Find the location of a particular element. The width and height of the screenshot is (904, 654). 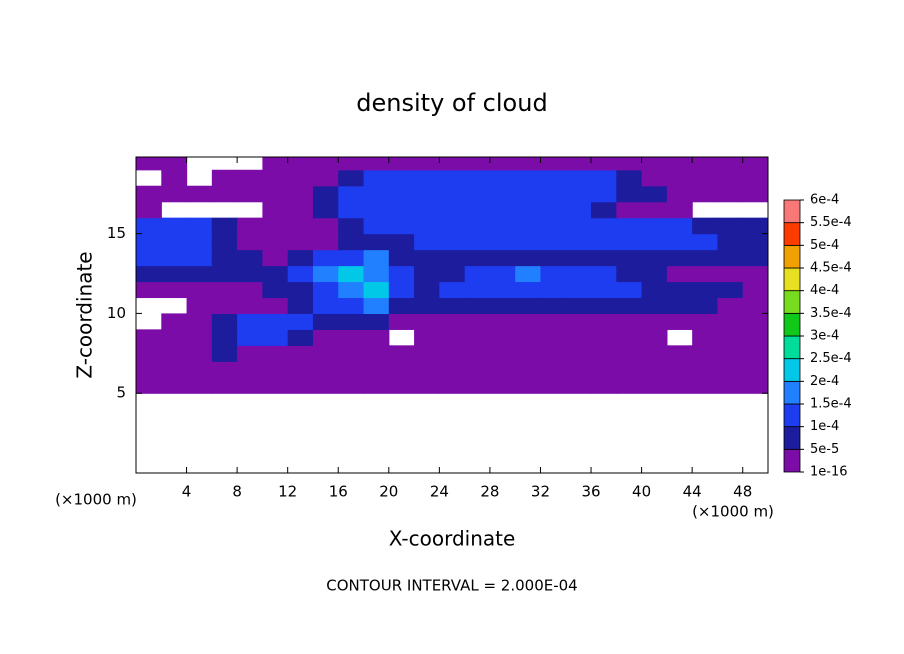

x-tick-label: 32 is located at coordinates (540, 492).